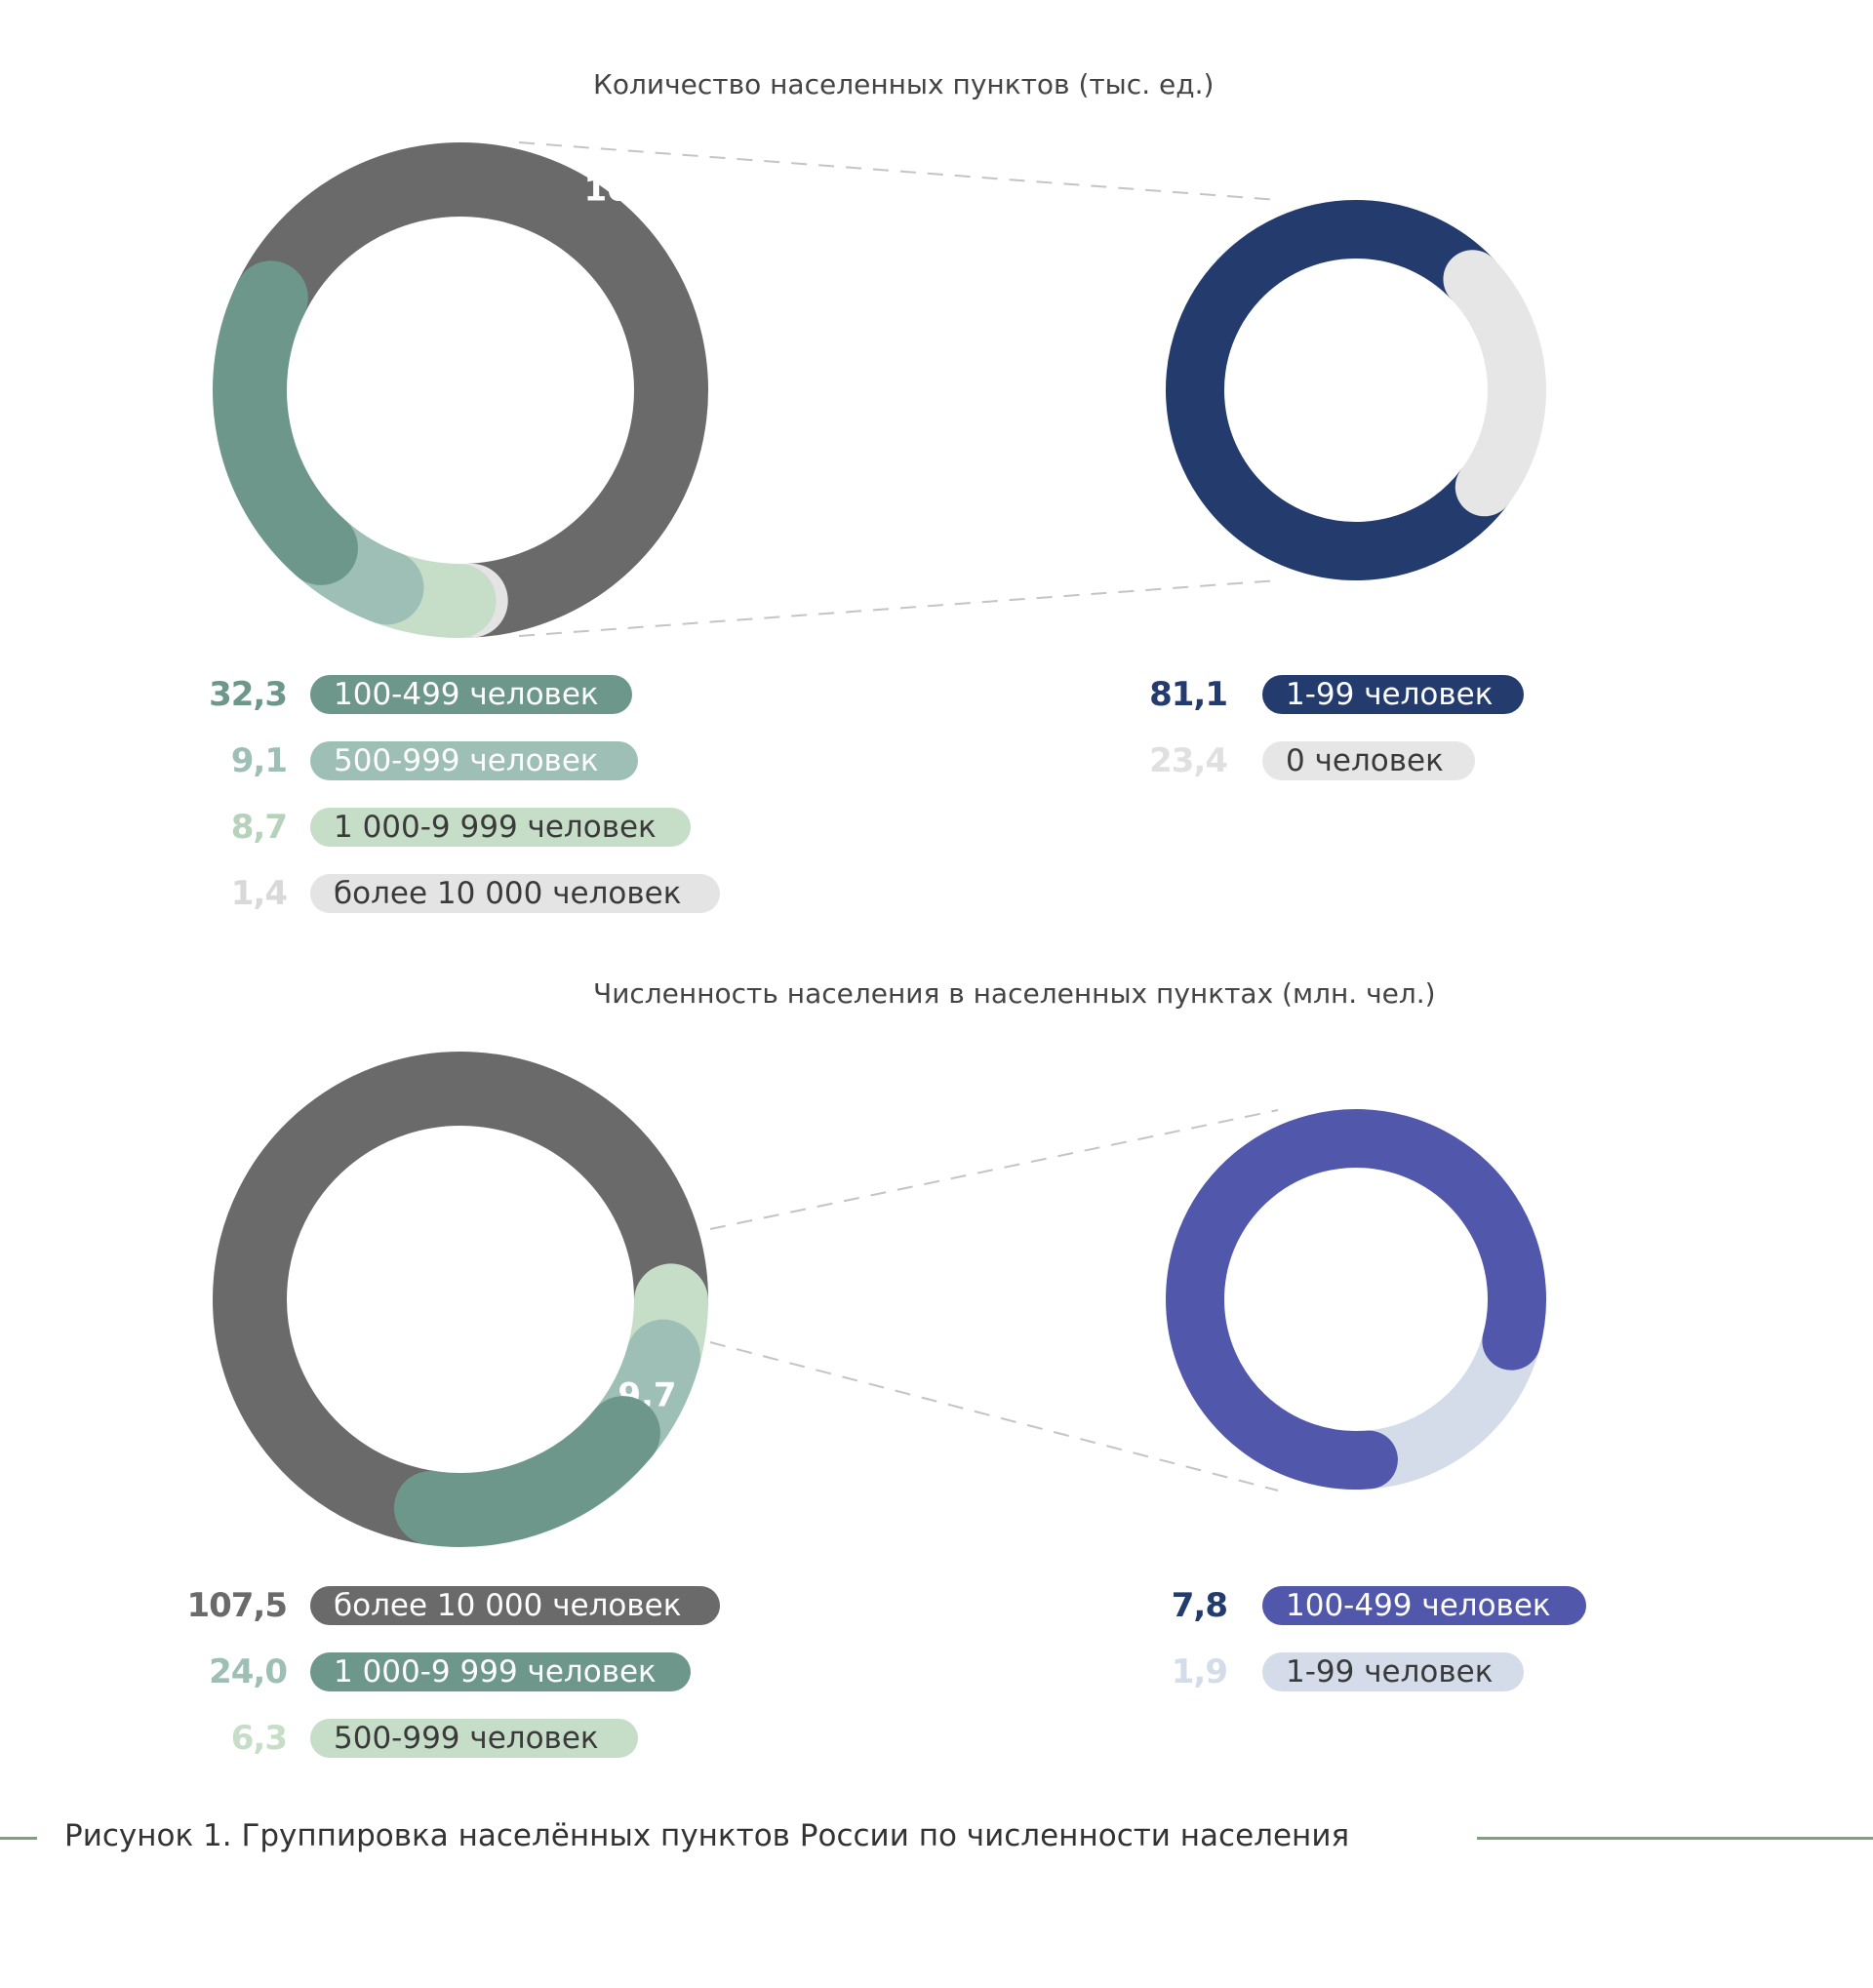 This screenshot has height=1988, width=1873. What do you see at coordinates (237, 1605) in the screenshot?
I see `legend-value: 107,5` at bounding box center [237, 1605].